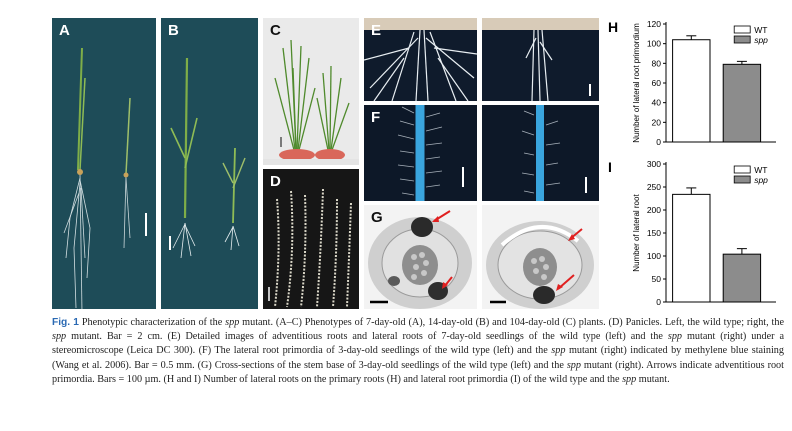 The width and height of the screenshot is (792, 431). What do you see at coordinates (636, 233) in the screenshot?
I see `y-axis-label: Number of lateral root` at bounding box center [636, 233].